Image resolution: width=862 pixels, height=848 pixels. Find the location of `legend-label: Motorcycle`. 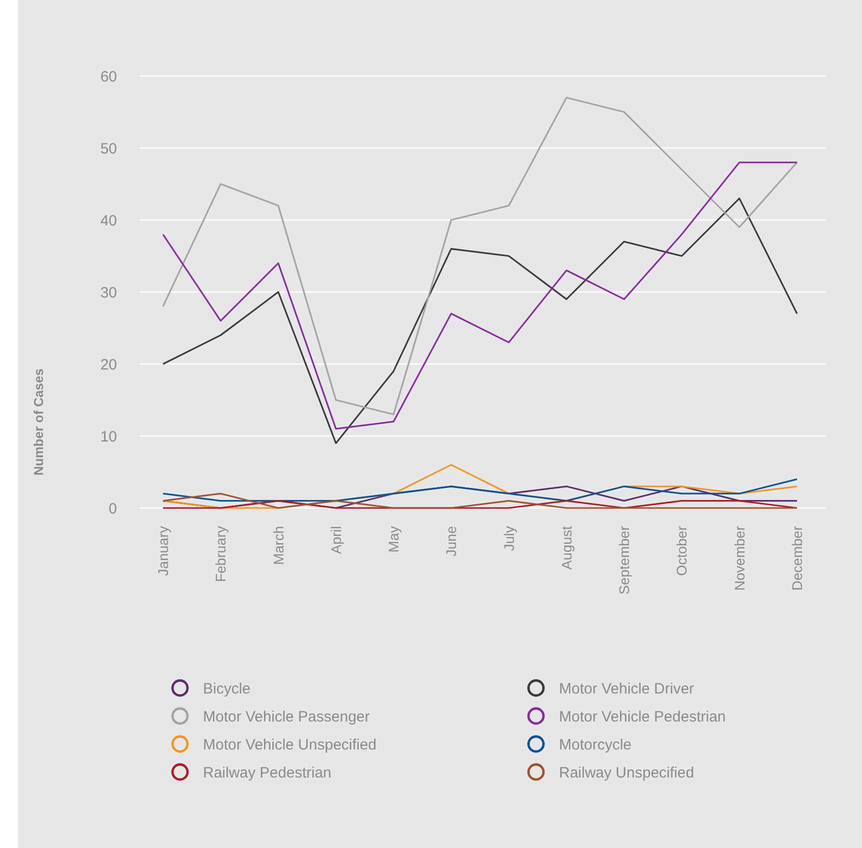

legend-label: Motorcycle is located at coordinates (595, 745).